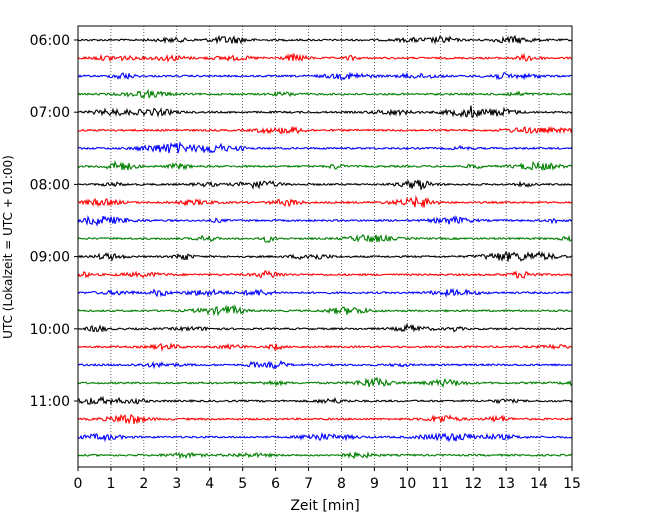 The width and height of the screenshot is (650, 520). I want to click on x-tick-label: 8, so click(341, 484).